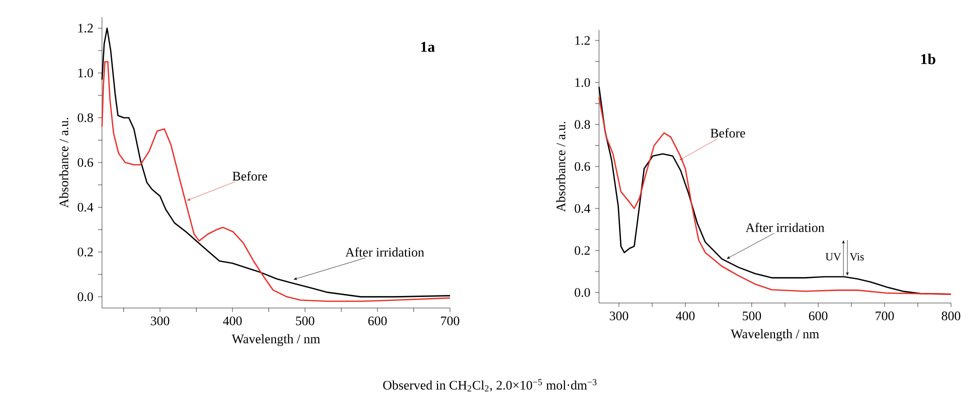 This screenshot has width=980, height=400. What do you see at coordinates (857, 257) in the screenshot?
I see `annotation: Vis` at bounding box center [857, 257].